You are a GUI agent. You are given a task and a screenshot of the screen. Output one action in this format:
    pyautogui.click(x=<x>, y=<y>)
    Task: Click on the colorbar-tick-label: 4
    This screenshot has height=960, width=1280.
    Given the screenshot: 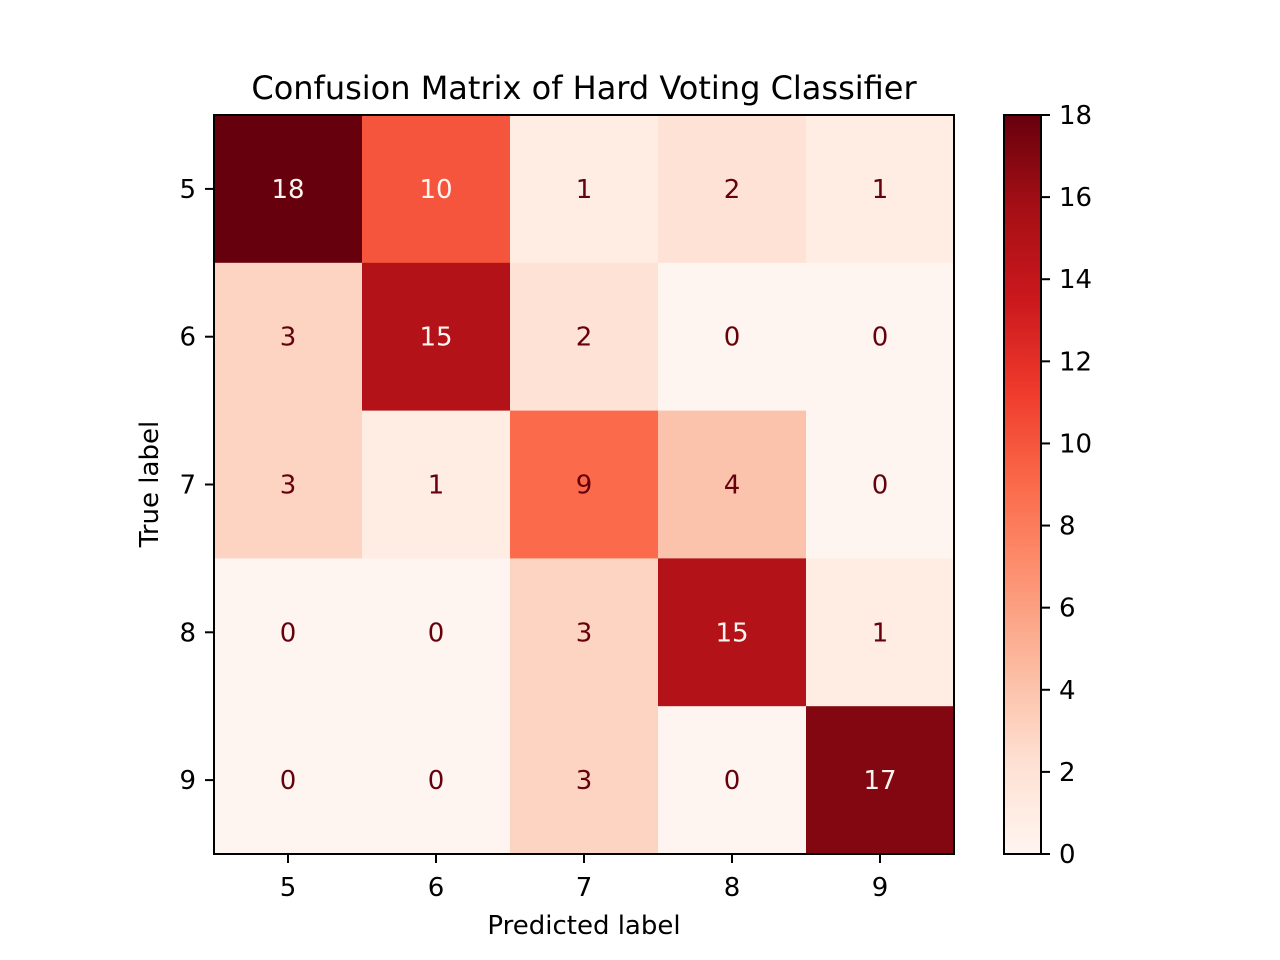 What is the action you would take?
    pyautogui.click(x=1067, y=691)
    